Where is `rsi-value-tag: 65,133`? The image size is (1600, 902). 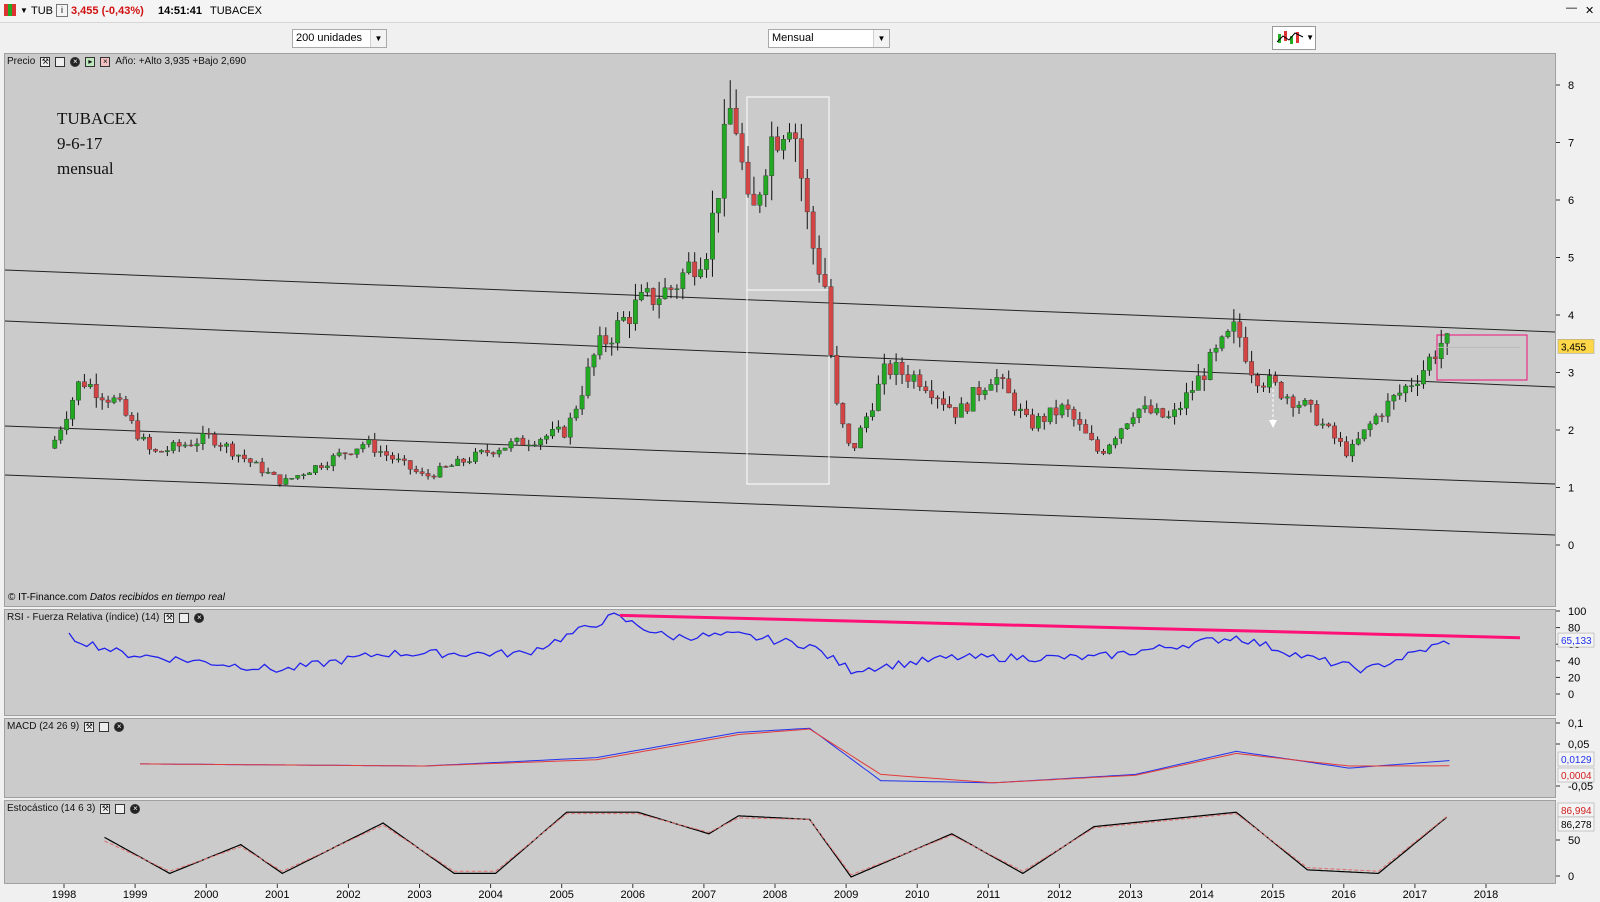 rsi-value-tag: 65,133 is located at coordinates (1576, 641).